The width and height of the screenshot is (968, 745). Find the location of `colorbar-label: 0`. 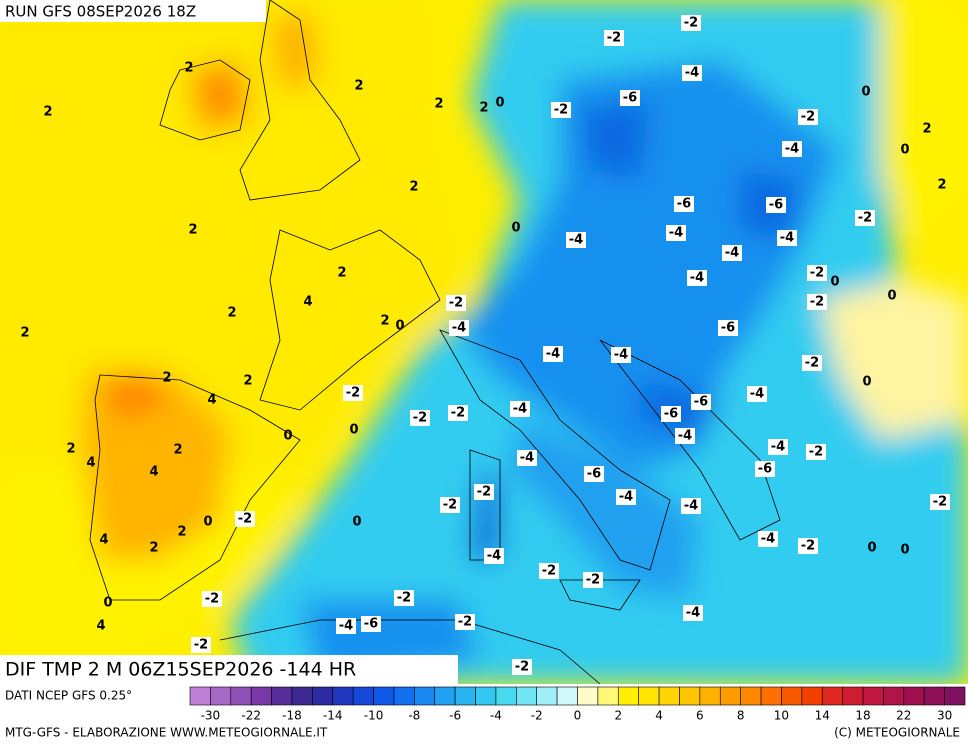

colorbar-label: 0 is located at coordinates (578, 716).